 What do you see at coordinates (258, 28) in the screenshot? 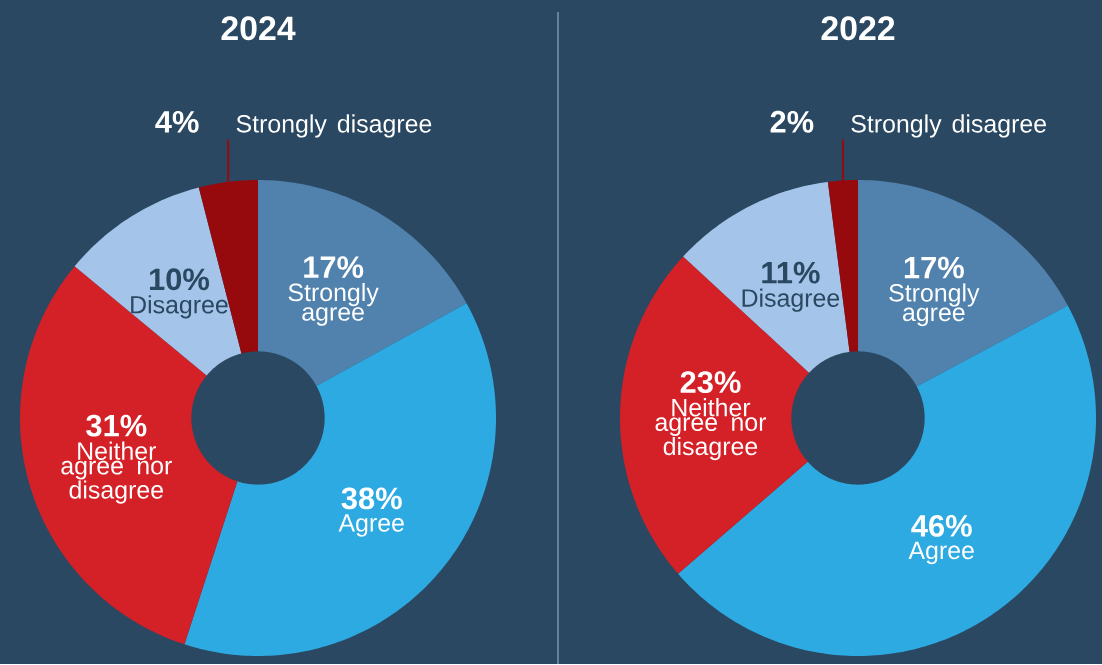
I see `chart-title: 2024` at bounding box center [258, 28].